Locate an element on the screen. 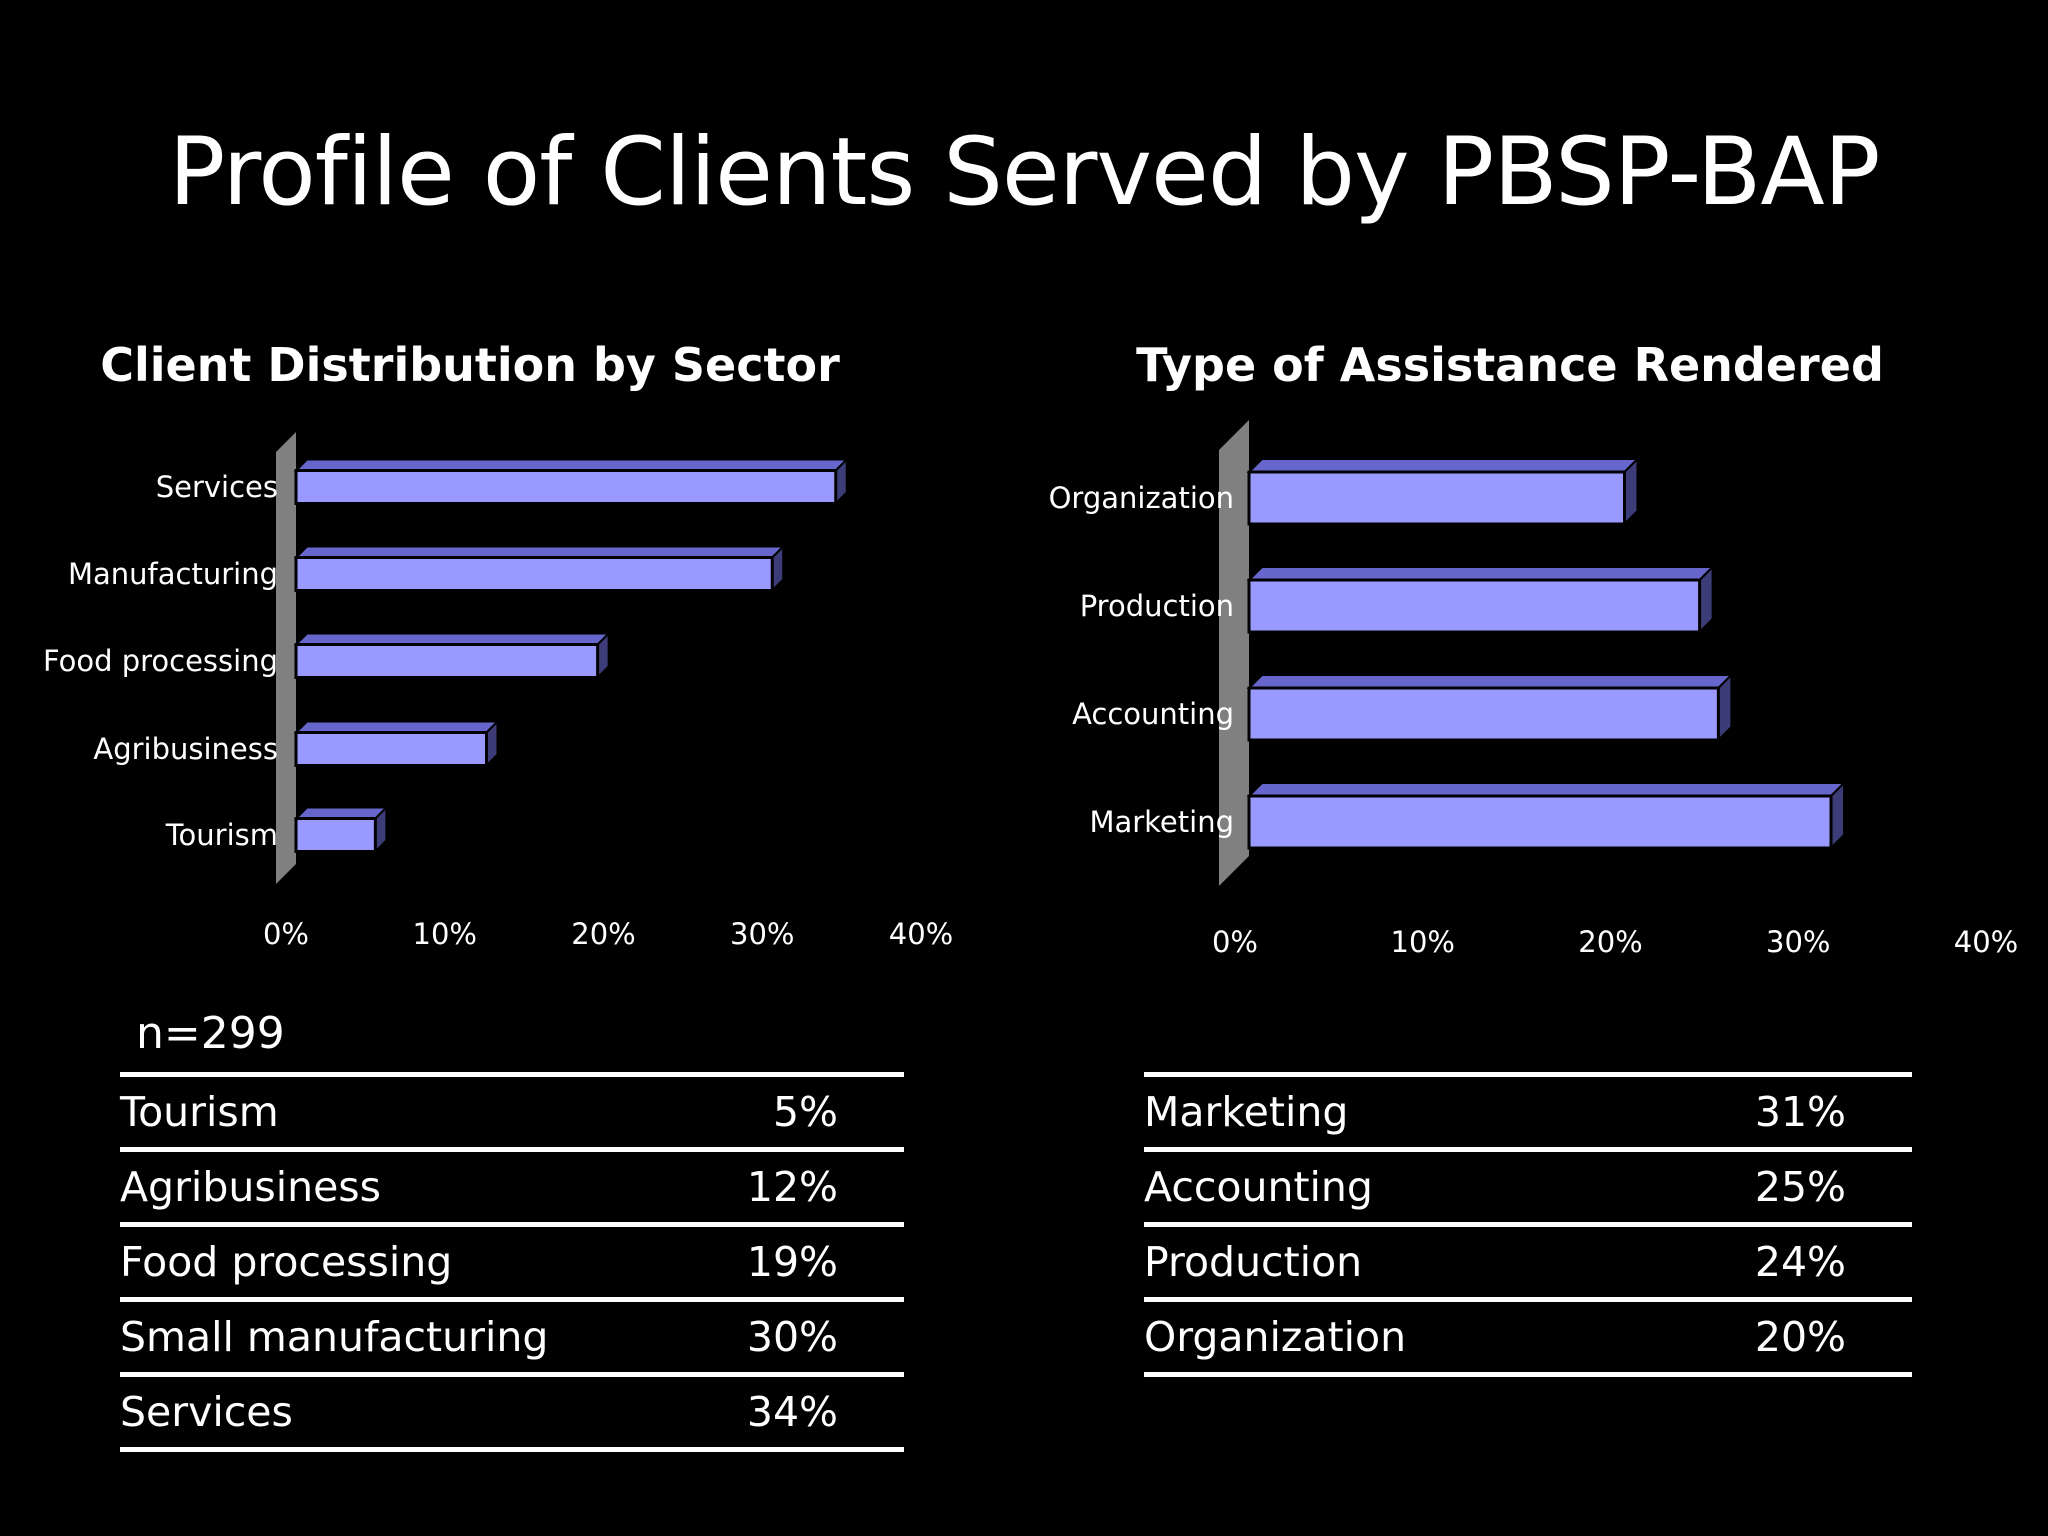  assist-axis-wall is located at coordinates (1234, 653).